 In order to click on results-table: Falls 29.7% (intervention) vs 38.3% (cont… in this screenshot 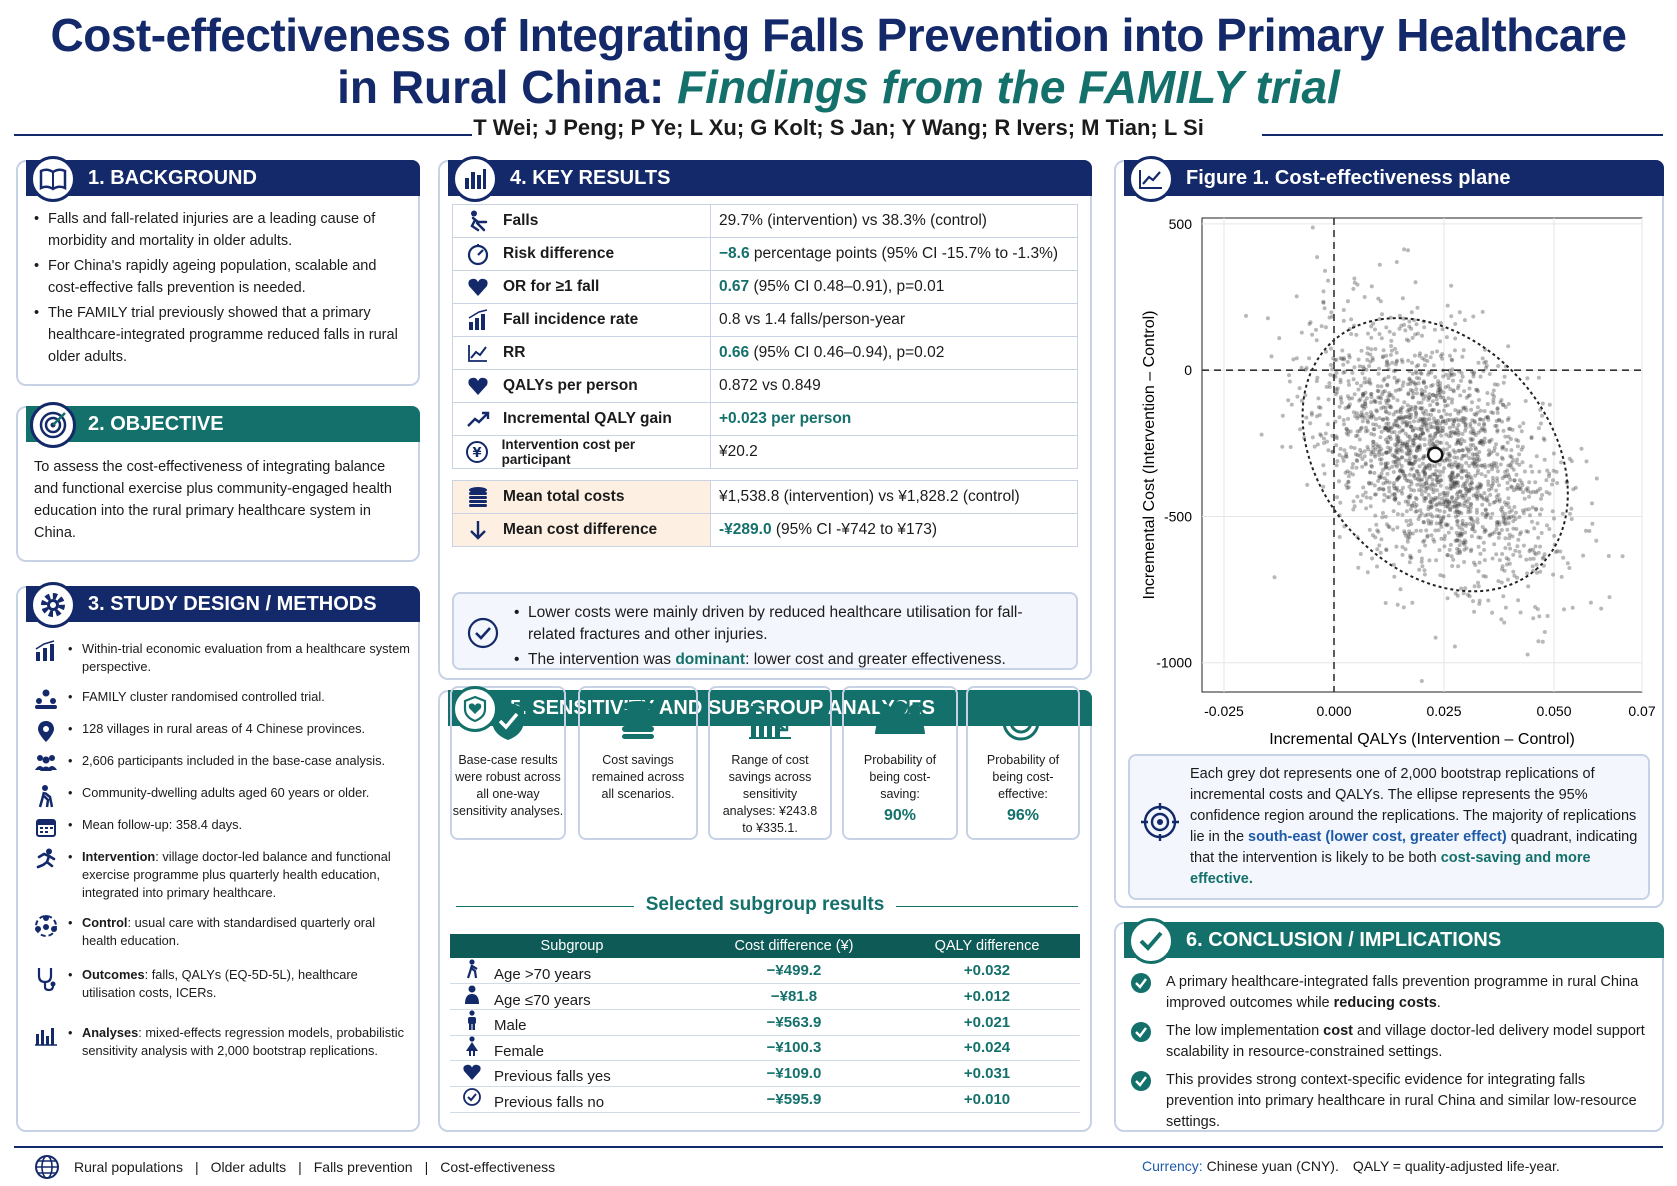, I will do `click(765, 375)`.